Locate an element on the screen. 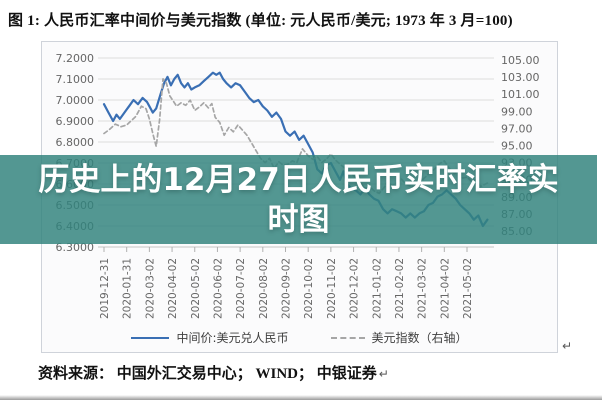 The image size is (602, 400). svg-text: 2020-05-02 is located at coordinates (196, 288).